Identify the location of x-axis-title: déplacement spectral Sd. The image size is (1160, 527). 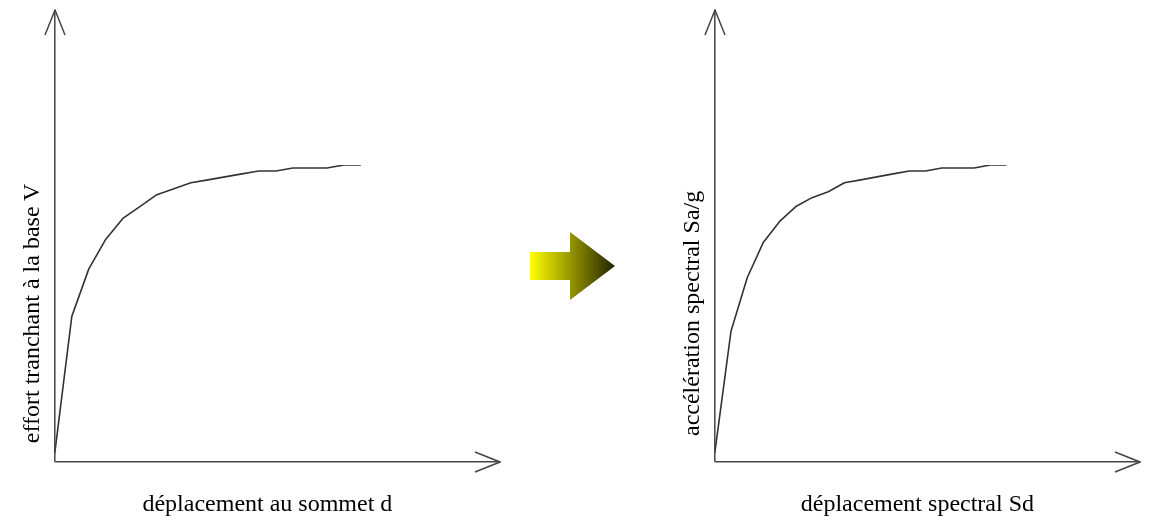
(917, 502).